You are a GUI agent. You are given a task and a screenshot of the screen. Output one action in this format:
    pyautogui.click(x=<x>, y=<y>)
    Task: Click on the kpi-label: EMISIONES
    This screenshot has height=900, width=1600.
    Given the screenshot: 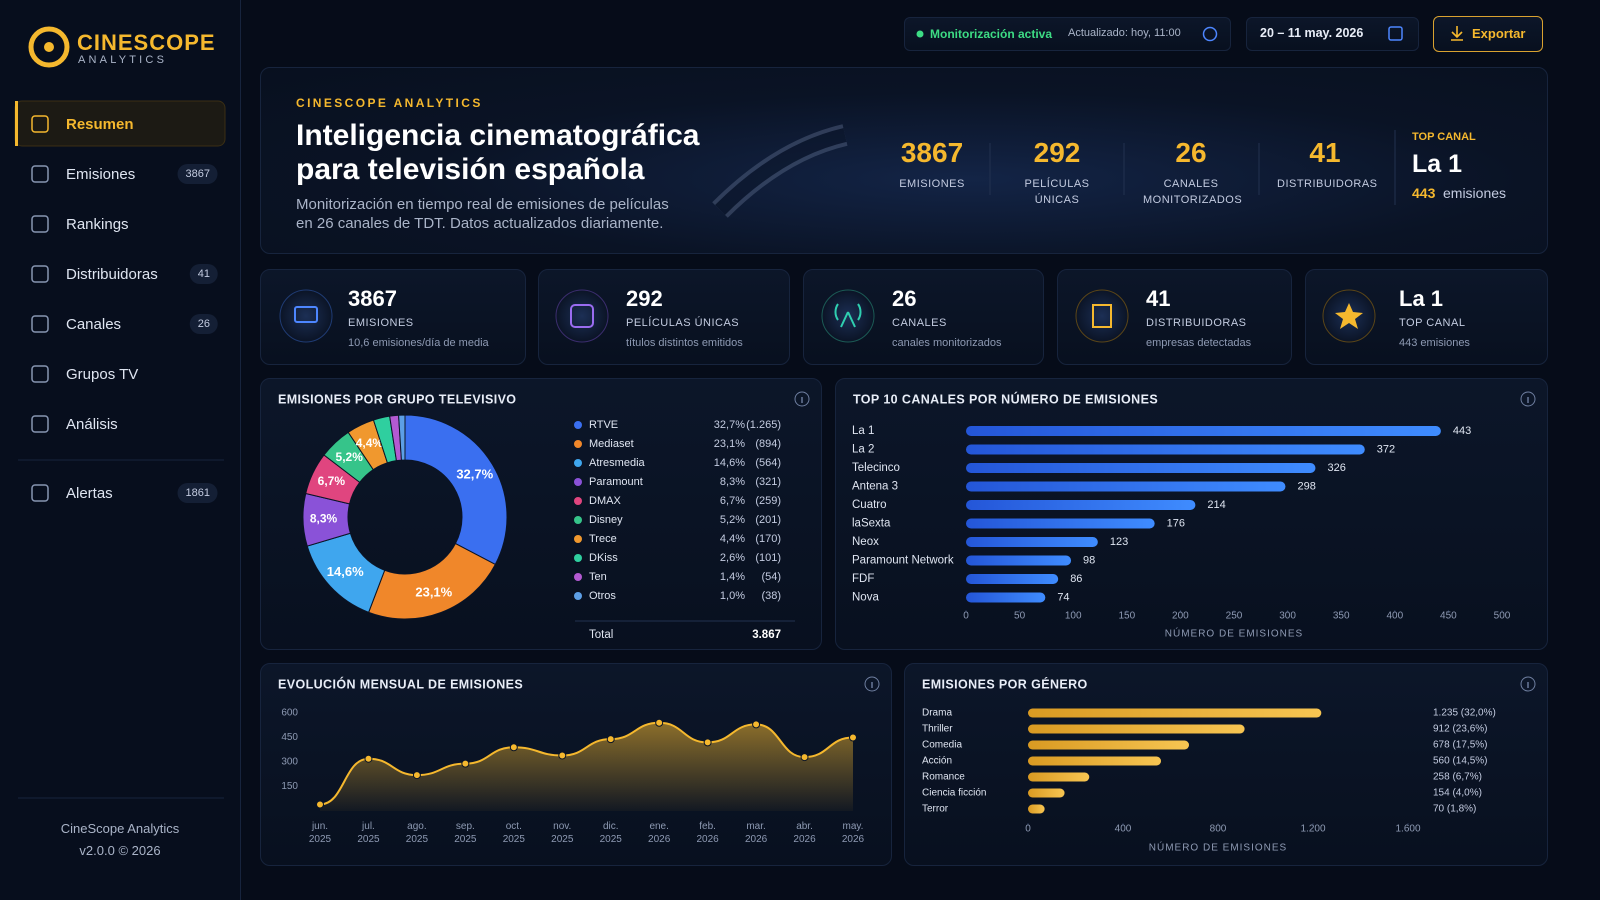 What is the action you would take?
    pyautogui.click(x=381, y=323)
    